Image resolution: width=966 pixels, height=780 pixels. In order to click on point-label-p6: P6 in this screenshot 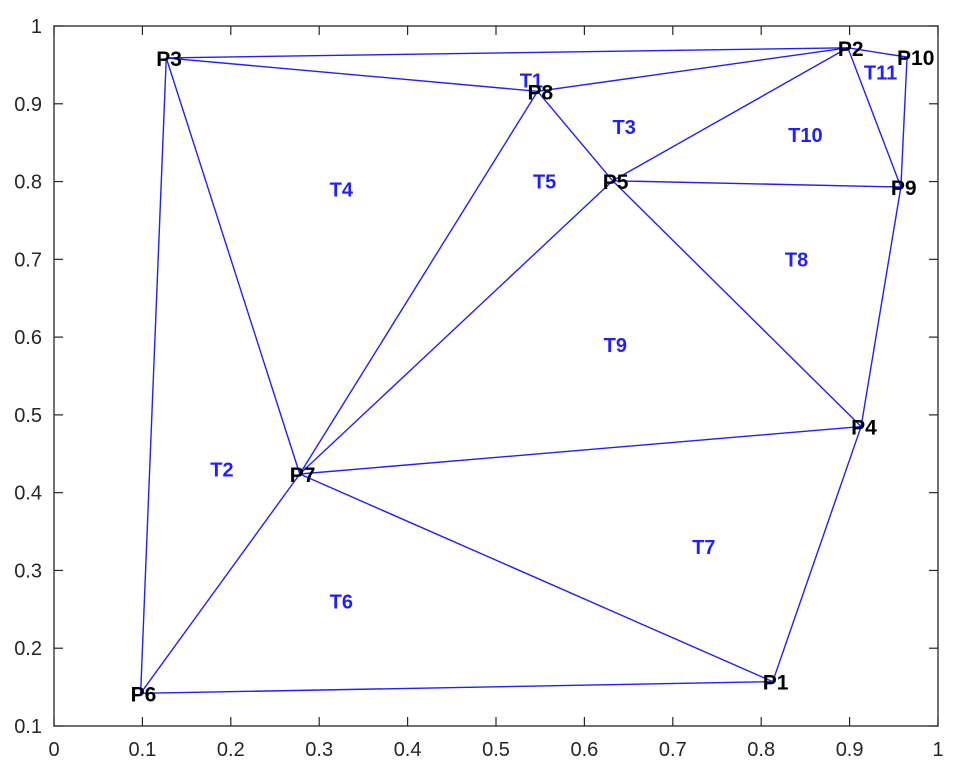, I will do `click(144, 694)`.